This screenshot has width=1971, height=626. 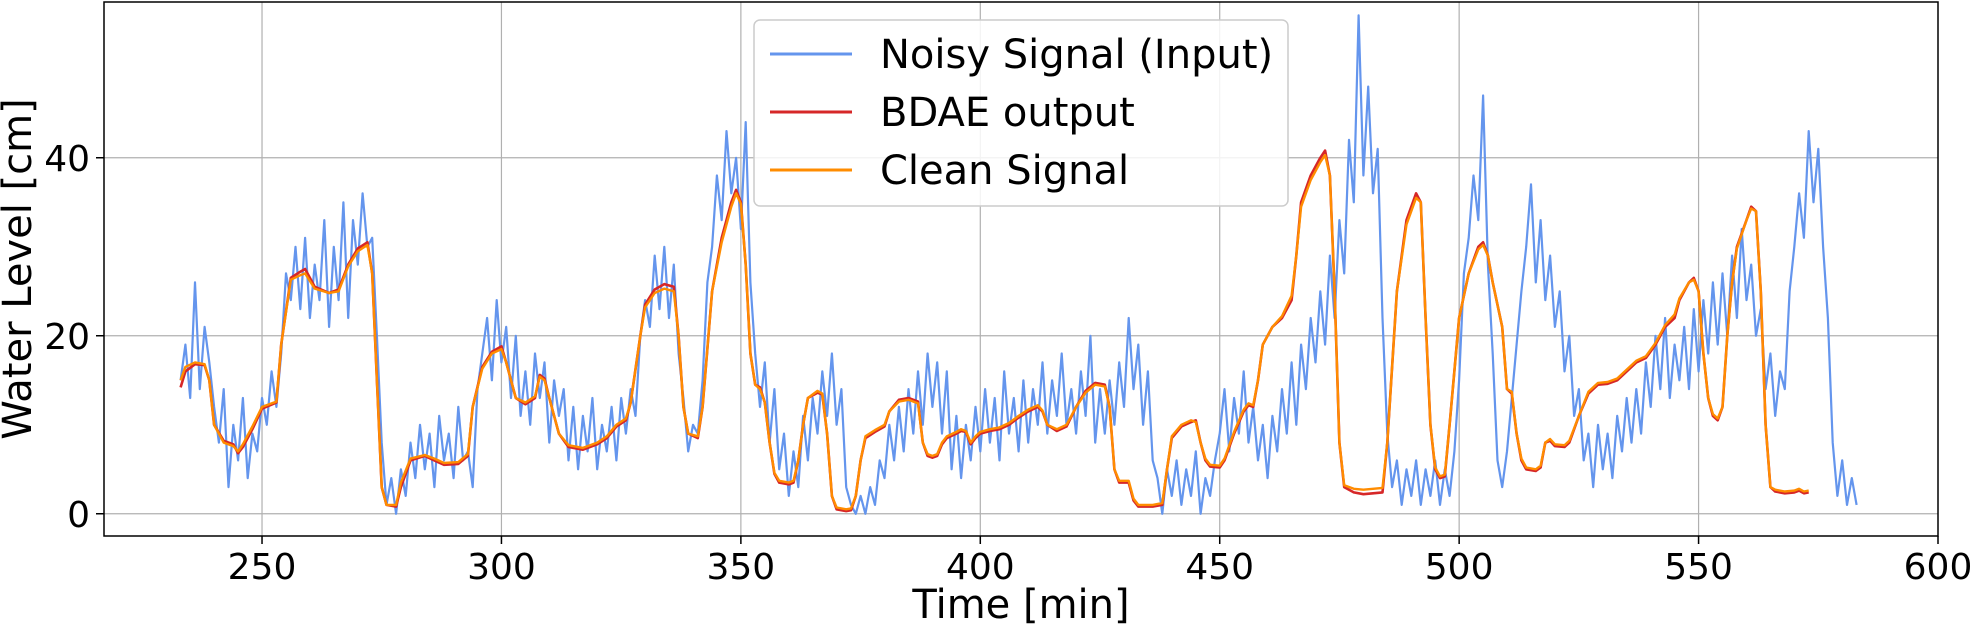 I want to click on y-tick-label: 0, so click(x=78, y=515).